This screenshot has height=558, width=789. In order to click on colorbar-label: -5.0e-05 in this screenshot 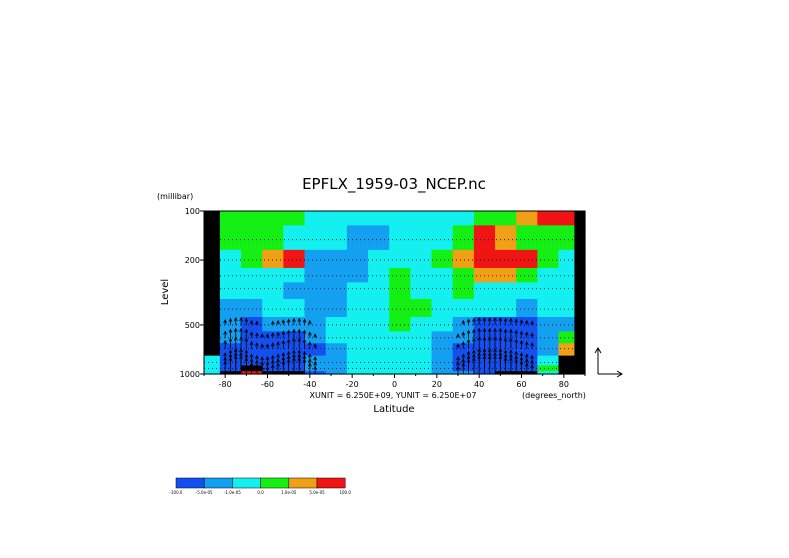, I will do `click(204, 492)`.